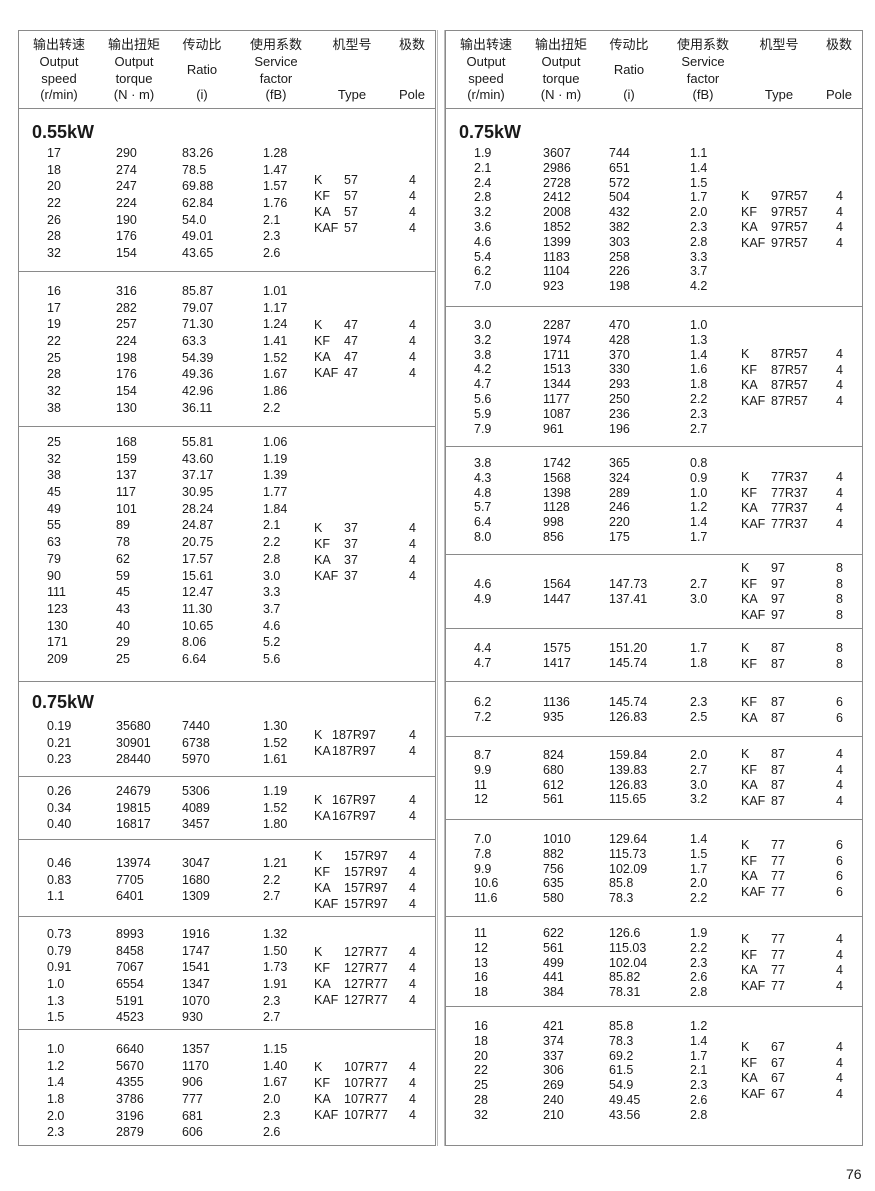 This screenshot has width=875, height=1191. What do you see at coordinates (198, 153) in the screenshot?
I see `ratio-cell: 83.26` at bounding box center [198, 153].